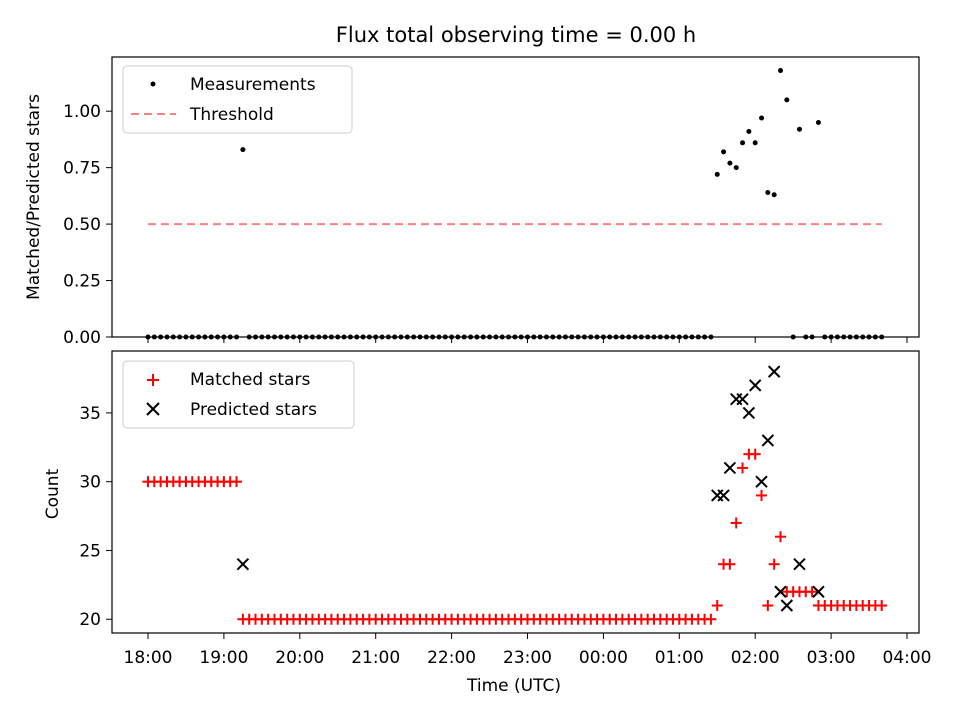  I want to click on x-tick-label: 03:00, so click(831, 658).